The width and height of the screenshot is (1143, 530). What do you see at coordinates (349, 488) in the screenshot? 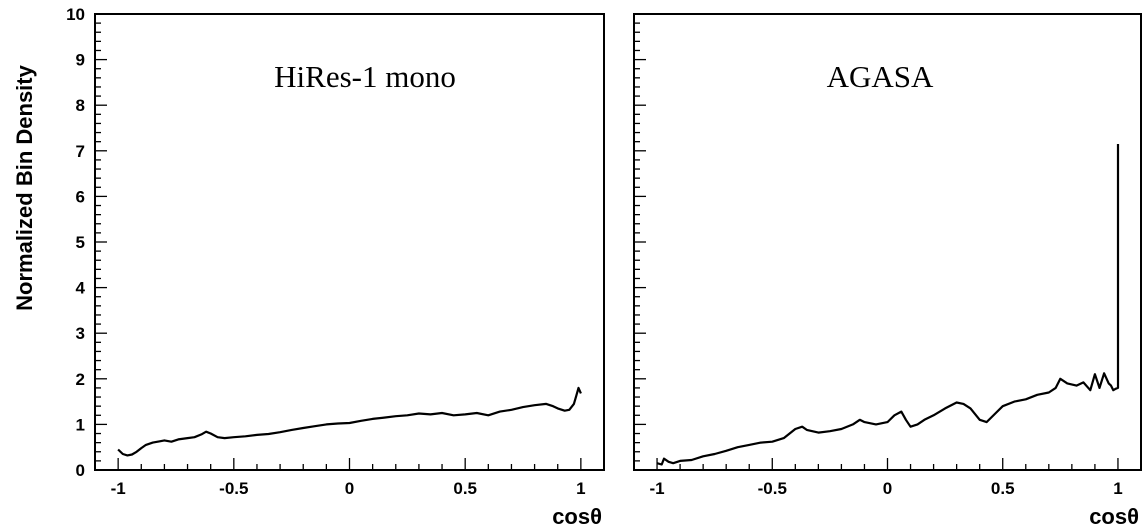
I see `hires-x-tick-label: 0` at bounding box center [349, 488].